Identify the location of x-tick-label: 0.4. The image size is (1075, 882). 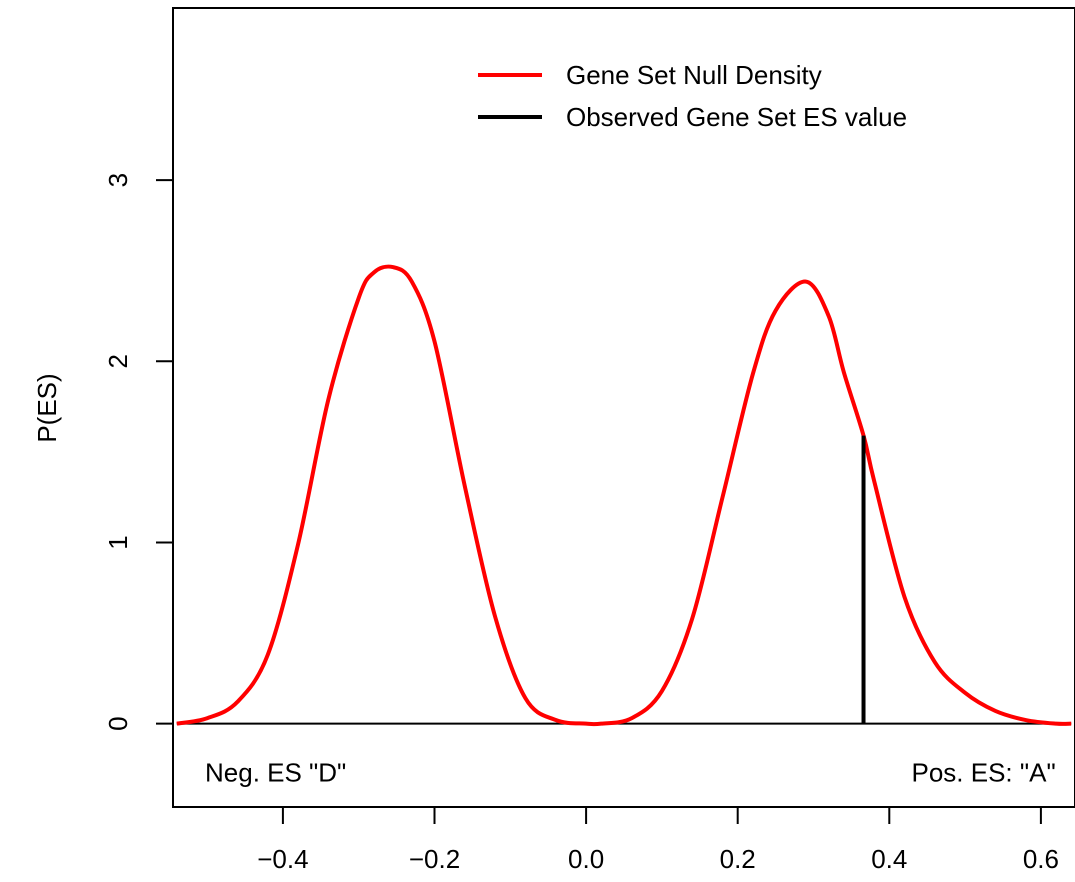
(889, 859).